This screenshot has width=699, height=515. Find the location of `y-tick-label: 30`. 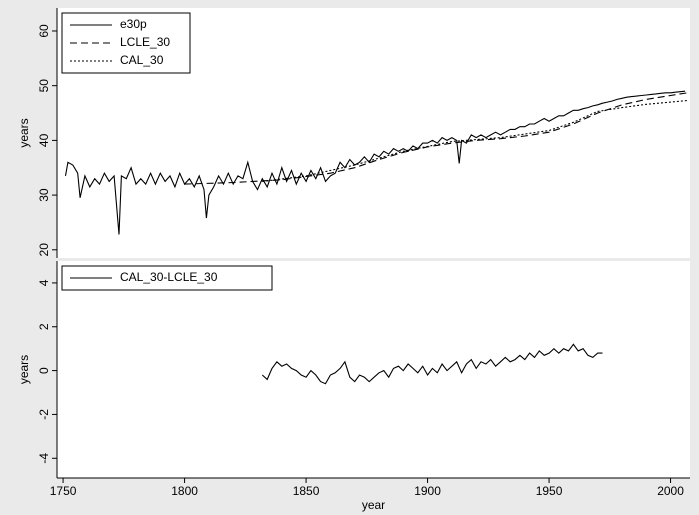

y-tick-label: 30 is located at coordinates (44, 195).